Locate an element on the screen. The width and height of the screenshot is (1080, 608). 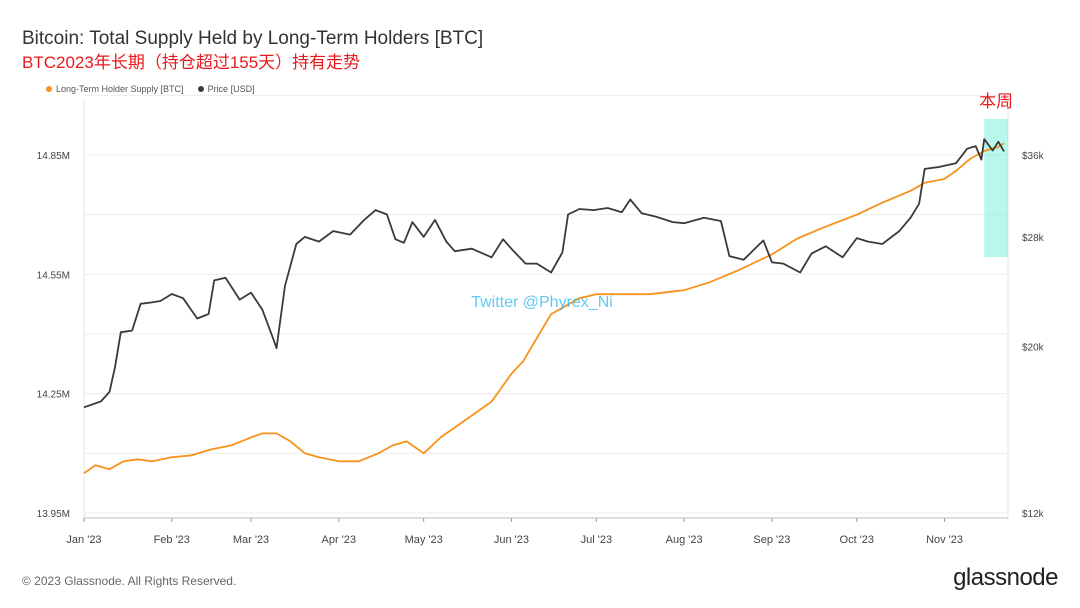
legend-swatch-supply is located at coordinates (49, 89).